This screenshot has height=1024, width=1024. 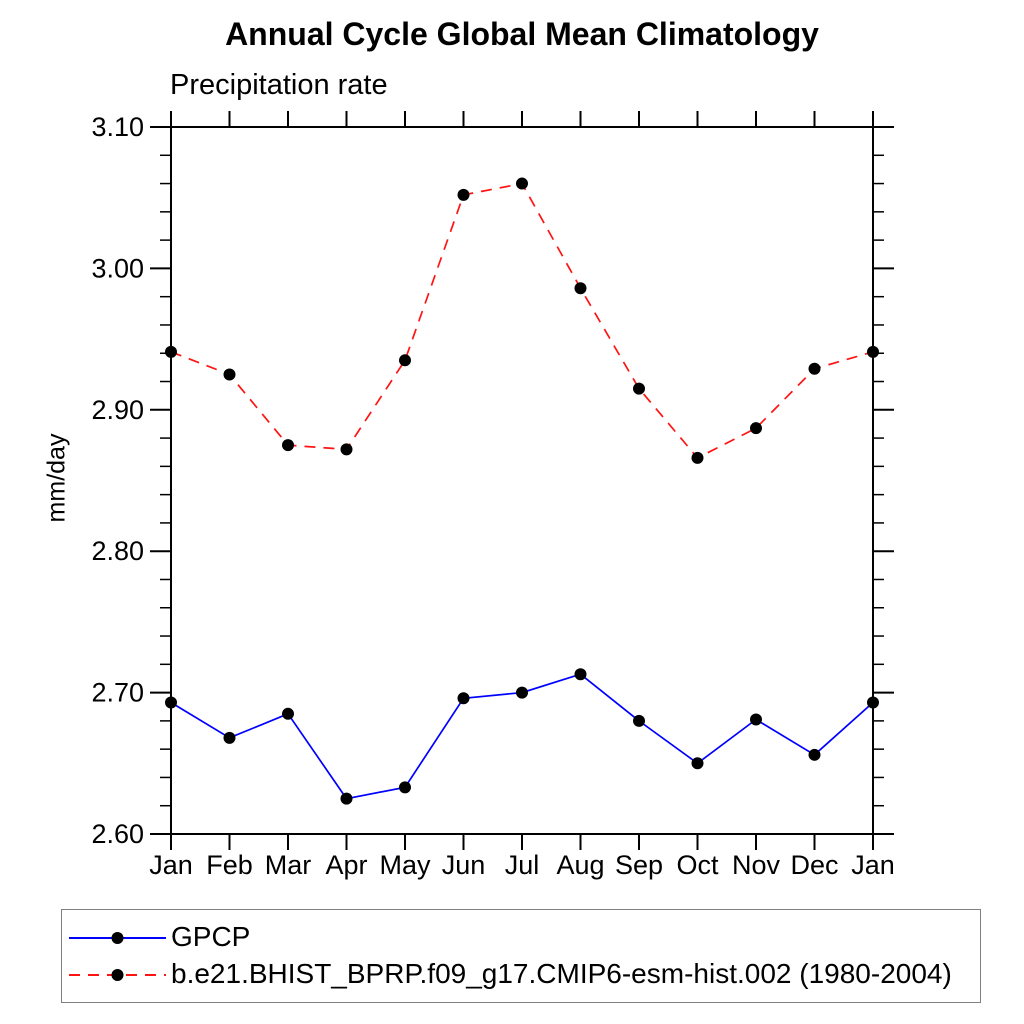 What do you see at coordinates (524, 937) in the screenshot?
I see `legend-row-gpcp: GPCP` at bounding box center [524, 937].